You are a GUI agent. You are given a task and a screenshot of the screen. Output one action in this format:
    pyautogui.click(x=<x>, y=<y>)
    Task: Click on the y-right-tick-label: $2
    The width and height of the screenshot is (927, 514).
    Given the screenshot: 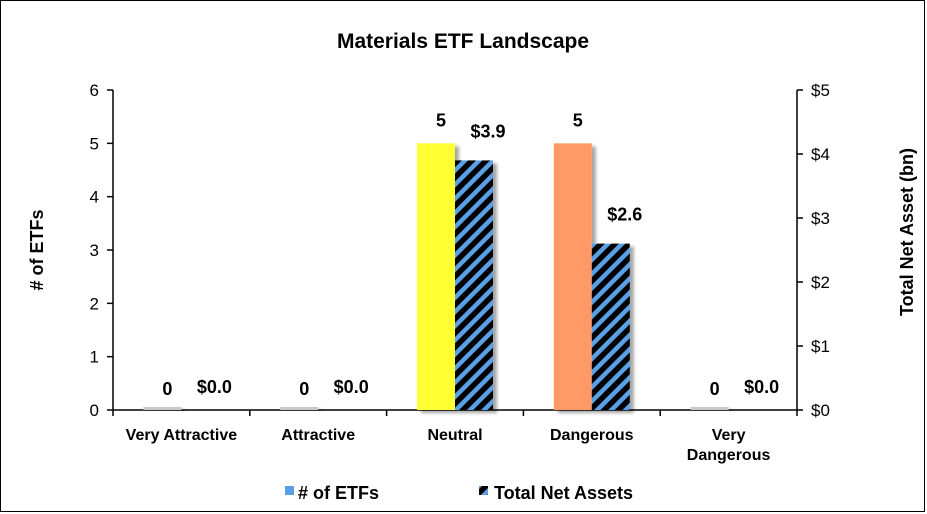 What is the action you would take?
    pyautogui.click(x=820, y=282)
    